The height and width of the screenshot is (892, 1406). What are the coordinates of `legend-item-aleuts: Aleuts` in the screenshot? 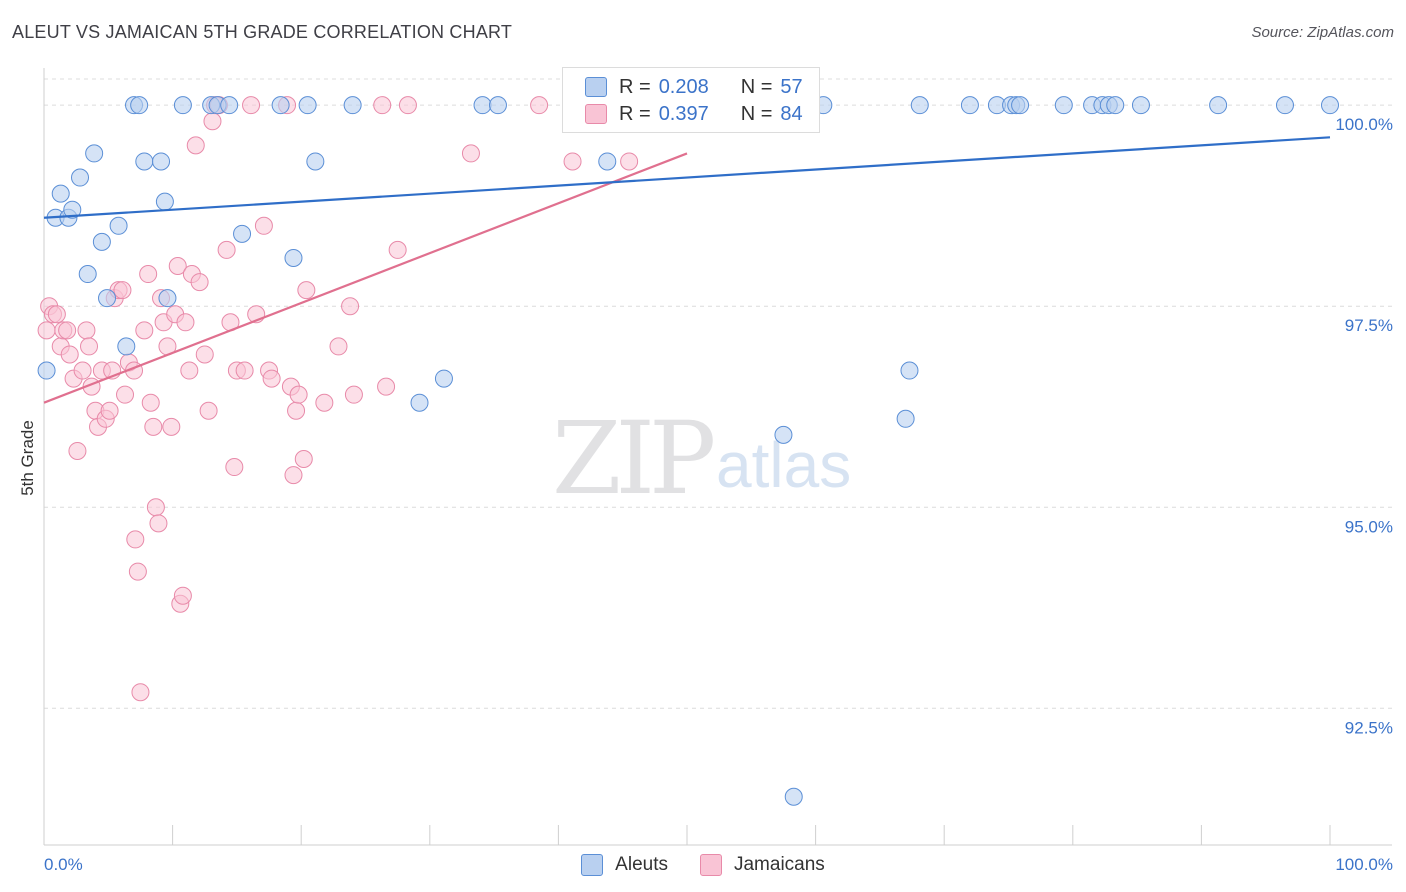 It's located at (624, 865).